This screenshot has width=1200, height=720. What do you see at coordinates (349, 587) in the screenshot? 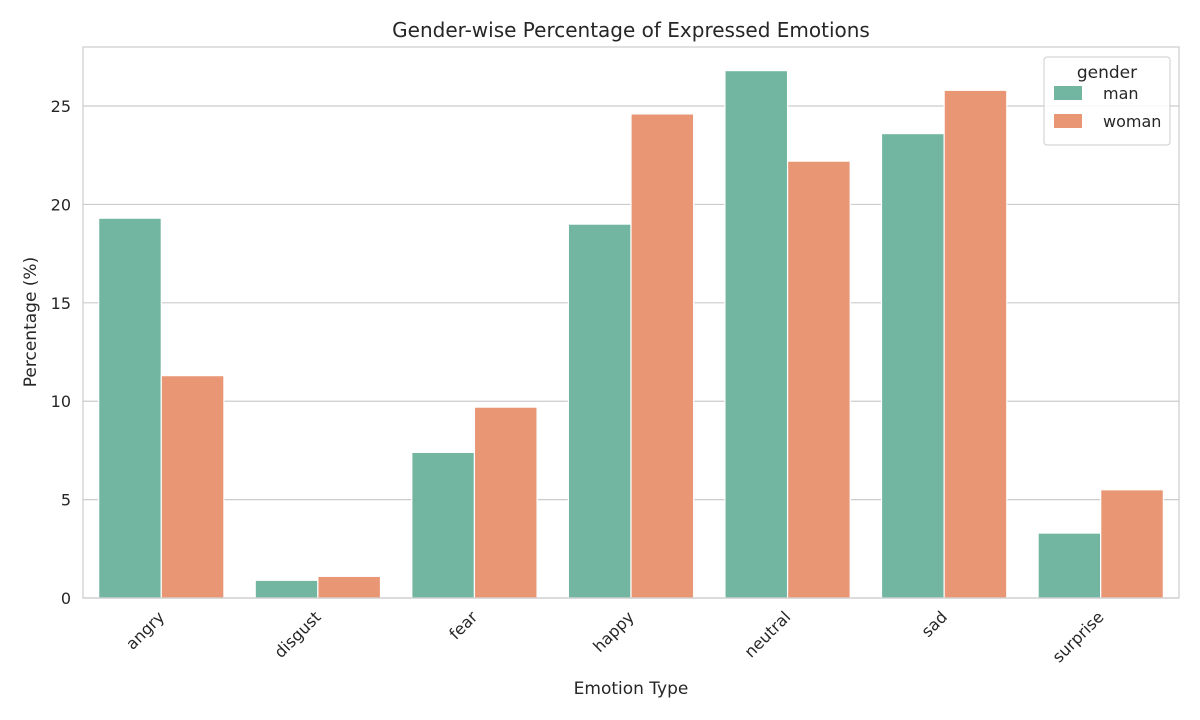
I see `bar-woman-disgust` at bounding box center [349, 587].